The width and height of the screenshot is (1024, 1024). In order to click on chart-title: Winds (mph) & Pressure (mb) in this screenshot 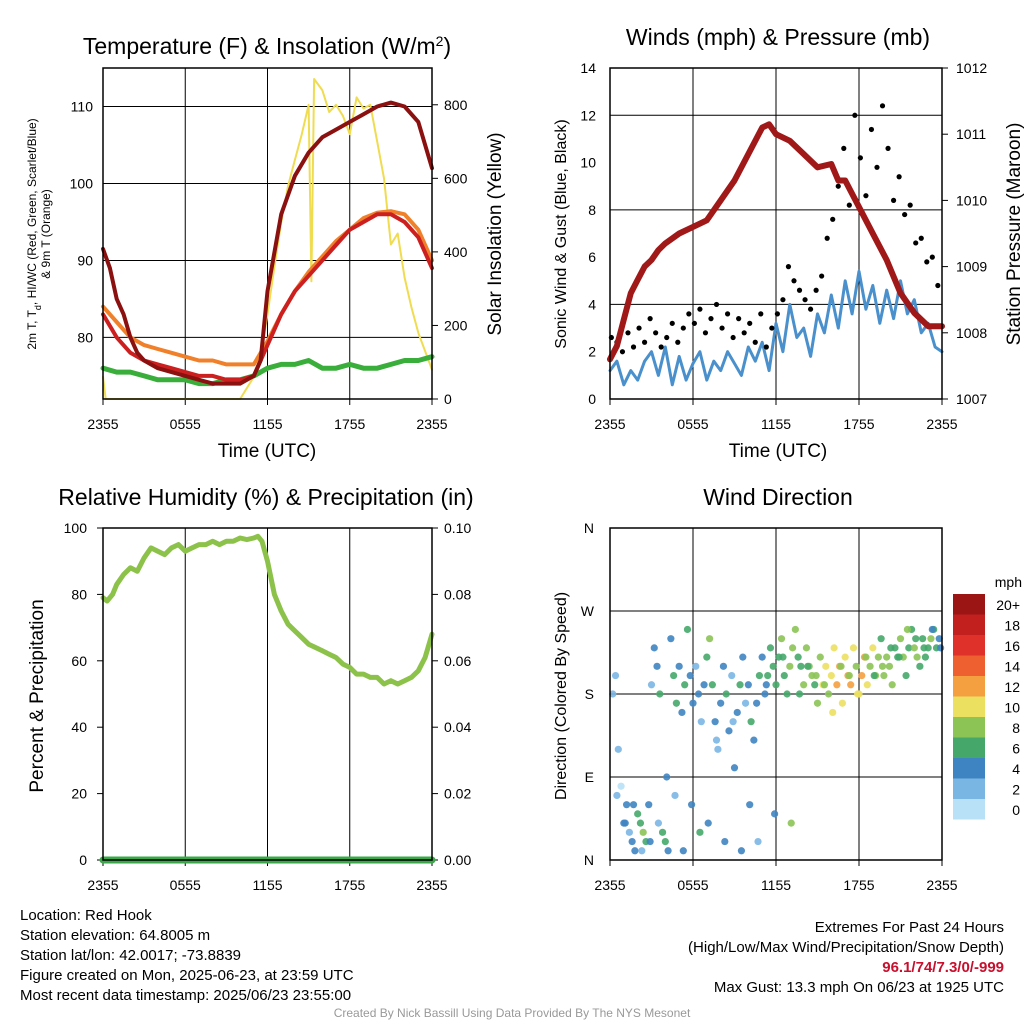, I will do `click(778, 37)`.